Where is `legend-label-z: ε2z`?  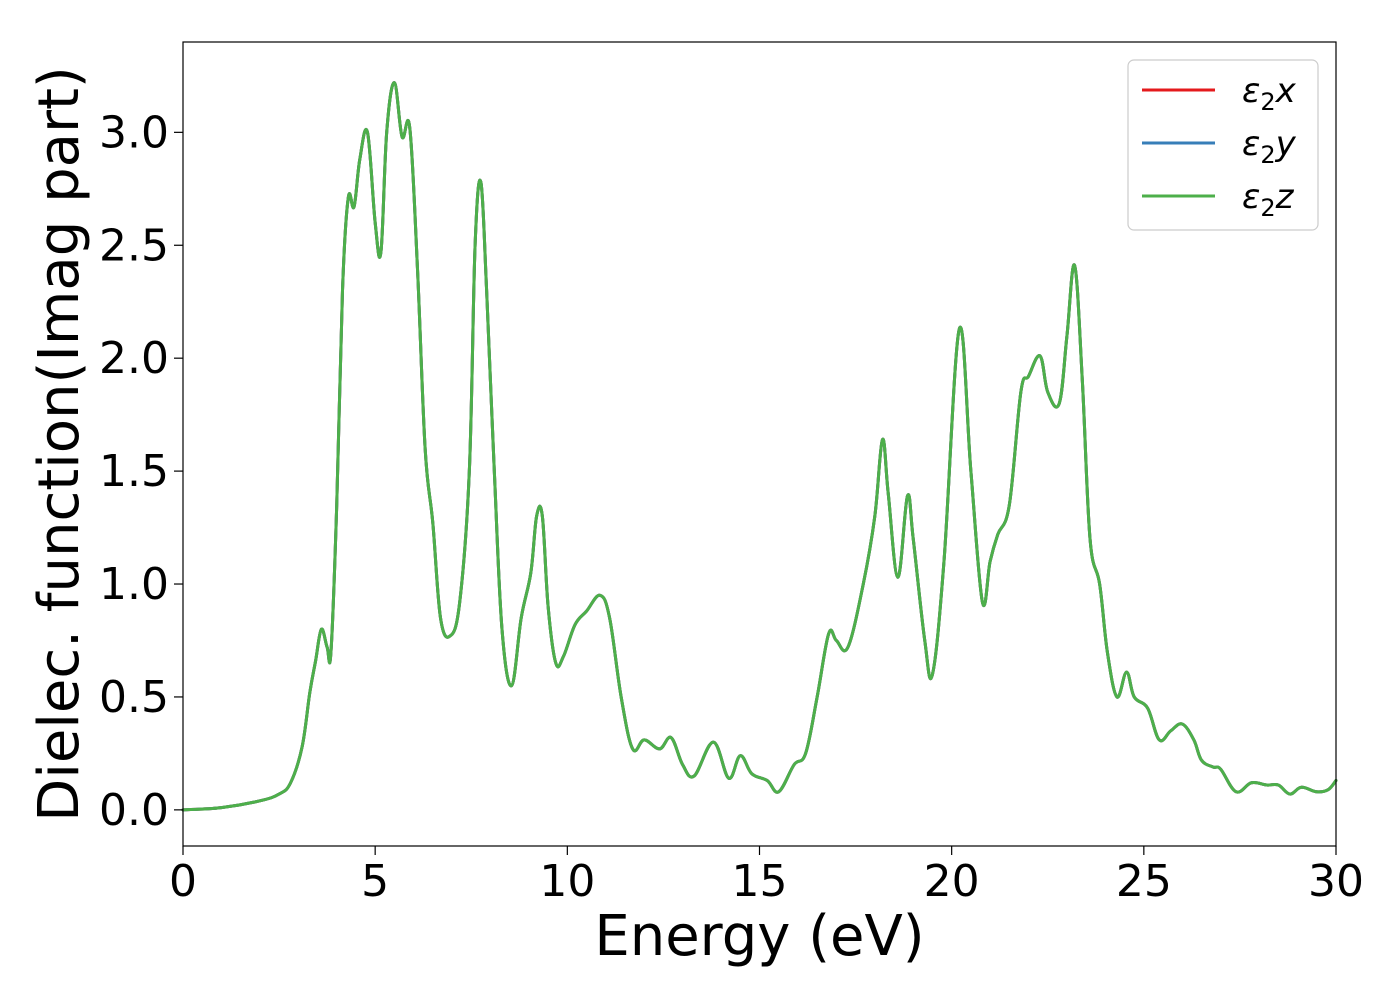
legend-label-z: ε2z is located at coordinates (1268, 199).